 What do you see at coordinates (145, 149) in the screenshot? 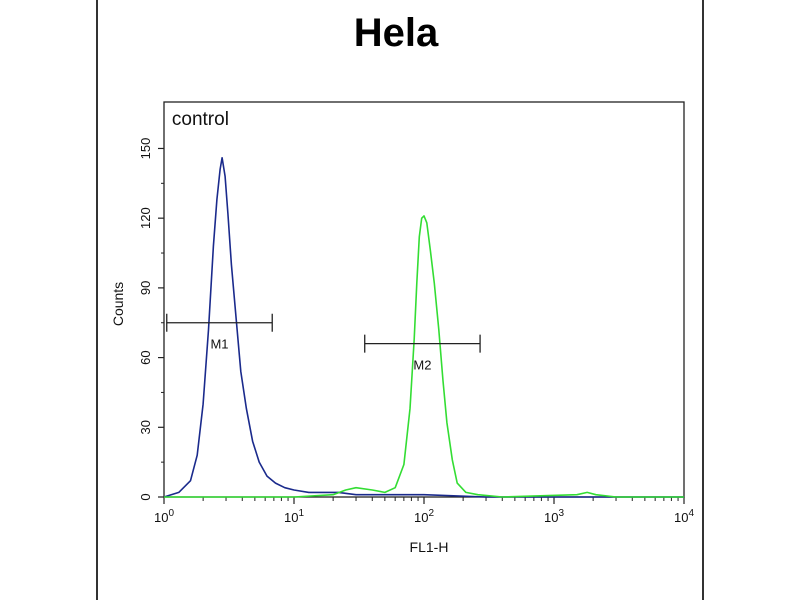
I see `y-tick-label: 150` at bounding box center [145, 149].